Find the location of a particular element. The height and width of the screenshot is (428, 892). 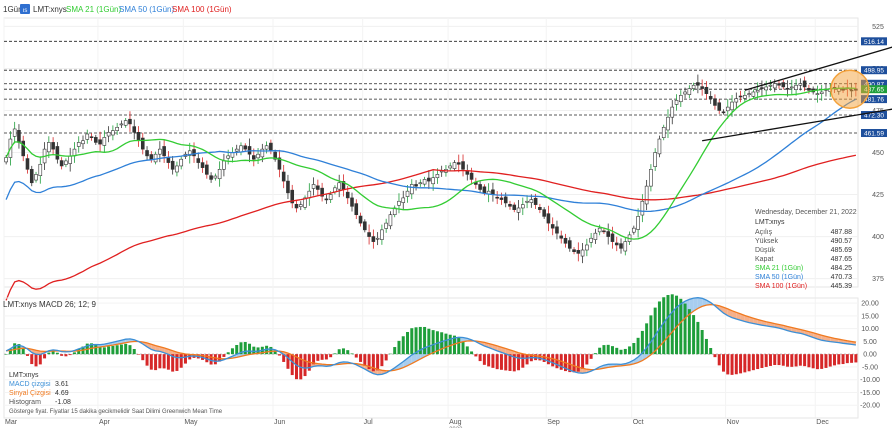

channel-lower-line is located at coordinates (797, 125).